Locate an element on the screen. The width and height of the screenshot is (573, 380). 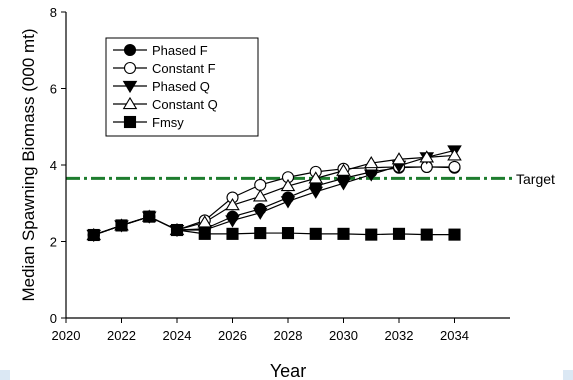
y-tick-label: 6 is located at coordinates (53, 89).